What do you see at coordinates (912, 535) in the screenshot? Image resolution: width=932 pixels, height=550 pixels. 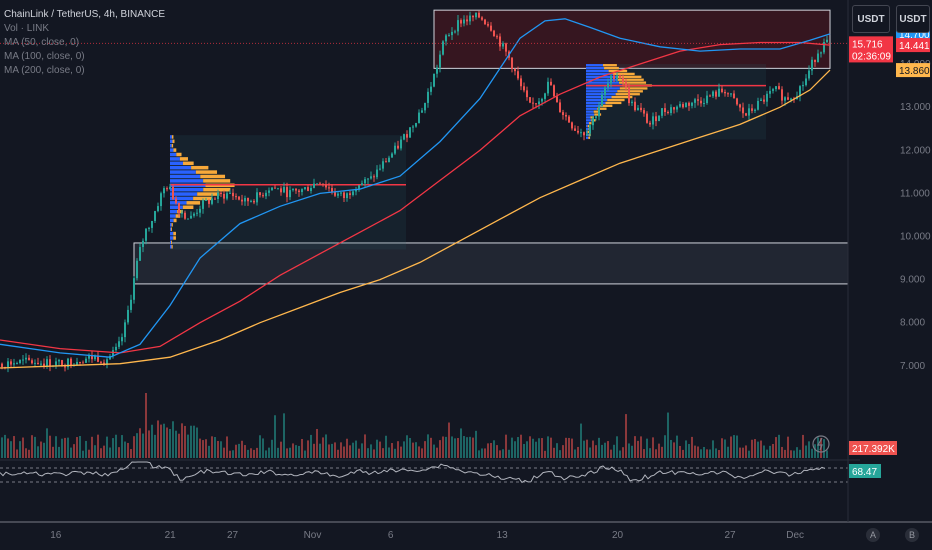 I see `log-scale-button: B` at bounding box center [912, 535].